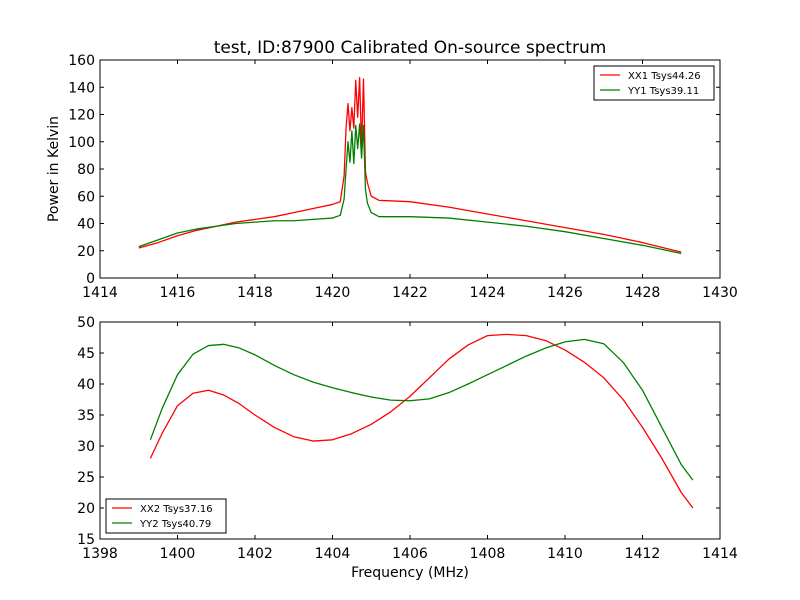 The width and height of the screenshot is (800, 600). What do you see at coordinates (175, 524) in the screenshot?
I see `legend-label: YY2 Tsys40.79` at bounding box center [175, 524].